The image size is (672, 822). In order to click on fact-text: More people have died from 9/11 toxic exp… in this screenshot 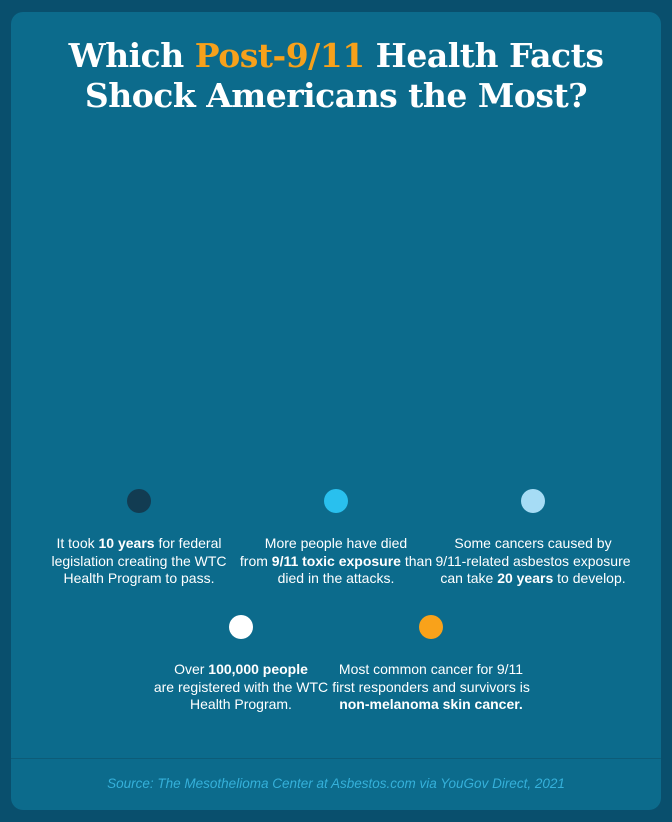, I will do `click(336, 560)`.